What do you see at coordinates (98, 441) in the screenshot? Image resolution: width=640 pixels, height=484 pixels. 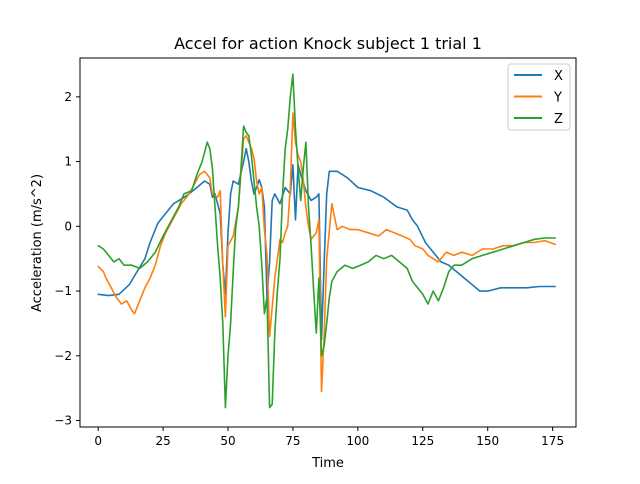 I see `x-tick-label: 0` at bounding box center [98, 441].